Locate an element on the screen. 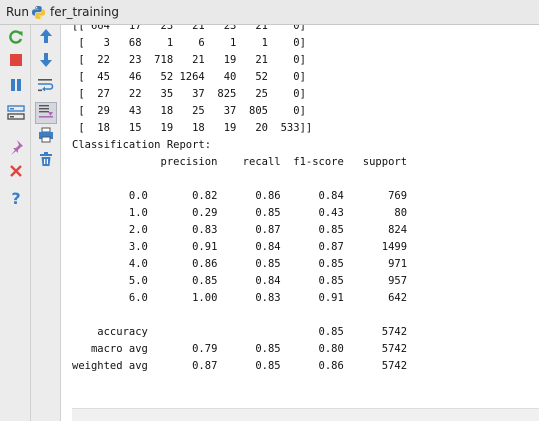  rerun-button is located at coordinates (16, 39).